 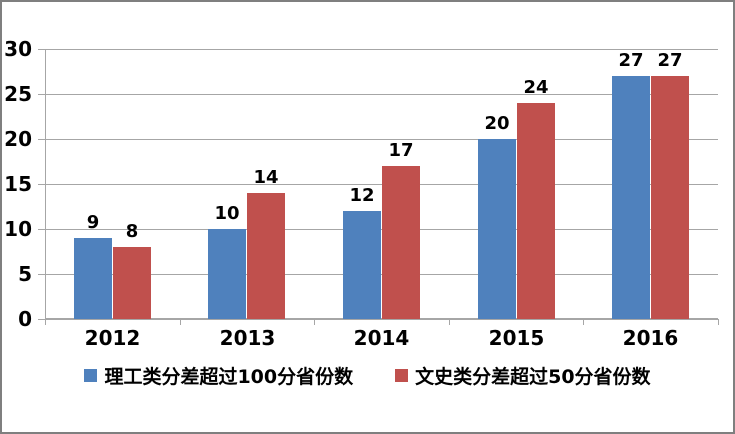 What do you see at coordinates (229, 376) in the screenshot?
I see `legend-label-series-blue: 理工类分差超过100分省份数` at bounding box center [229, 376].